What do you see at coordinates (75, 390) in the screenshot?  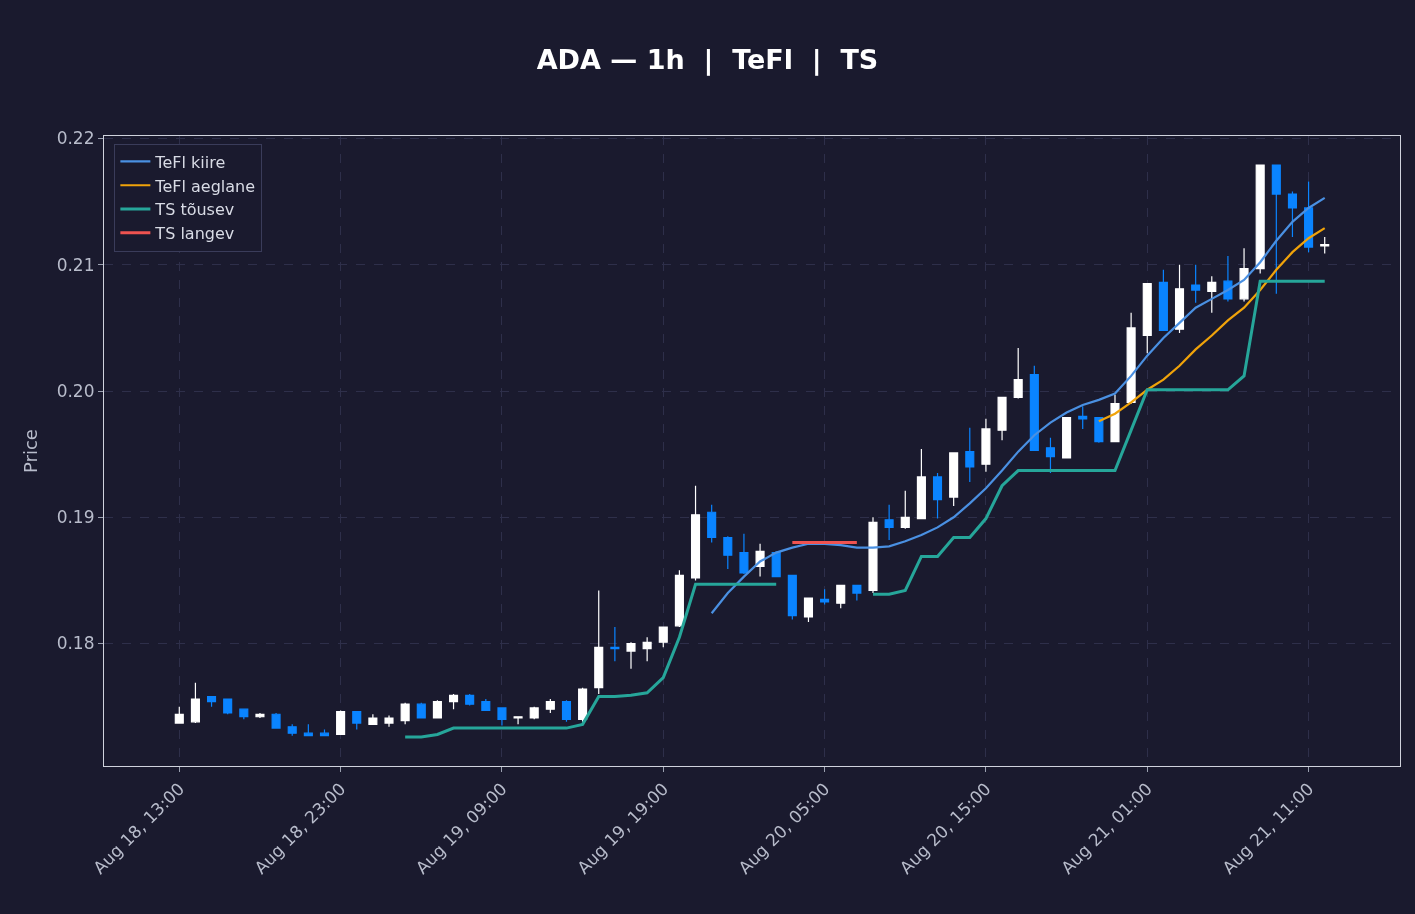 I see `y-tick-label: 0.20` at bounding box center [75, 390].